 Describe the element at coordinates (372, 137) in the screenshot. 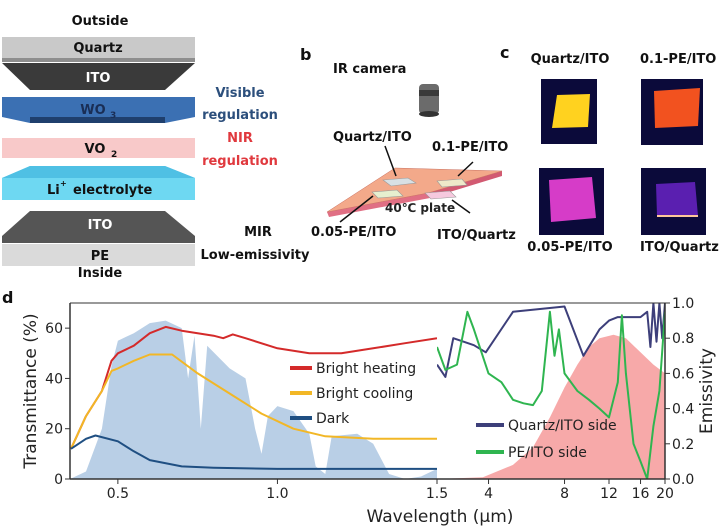

I see `sample-label-quartz-ito: Quartz/ITO` at that location.